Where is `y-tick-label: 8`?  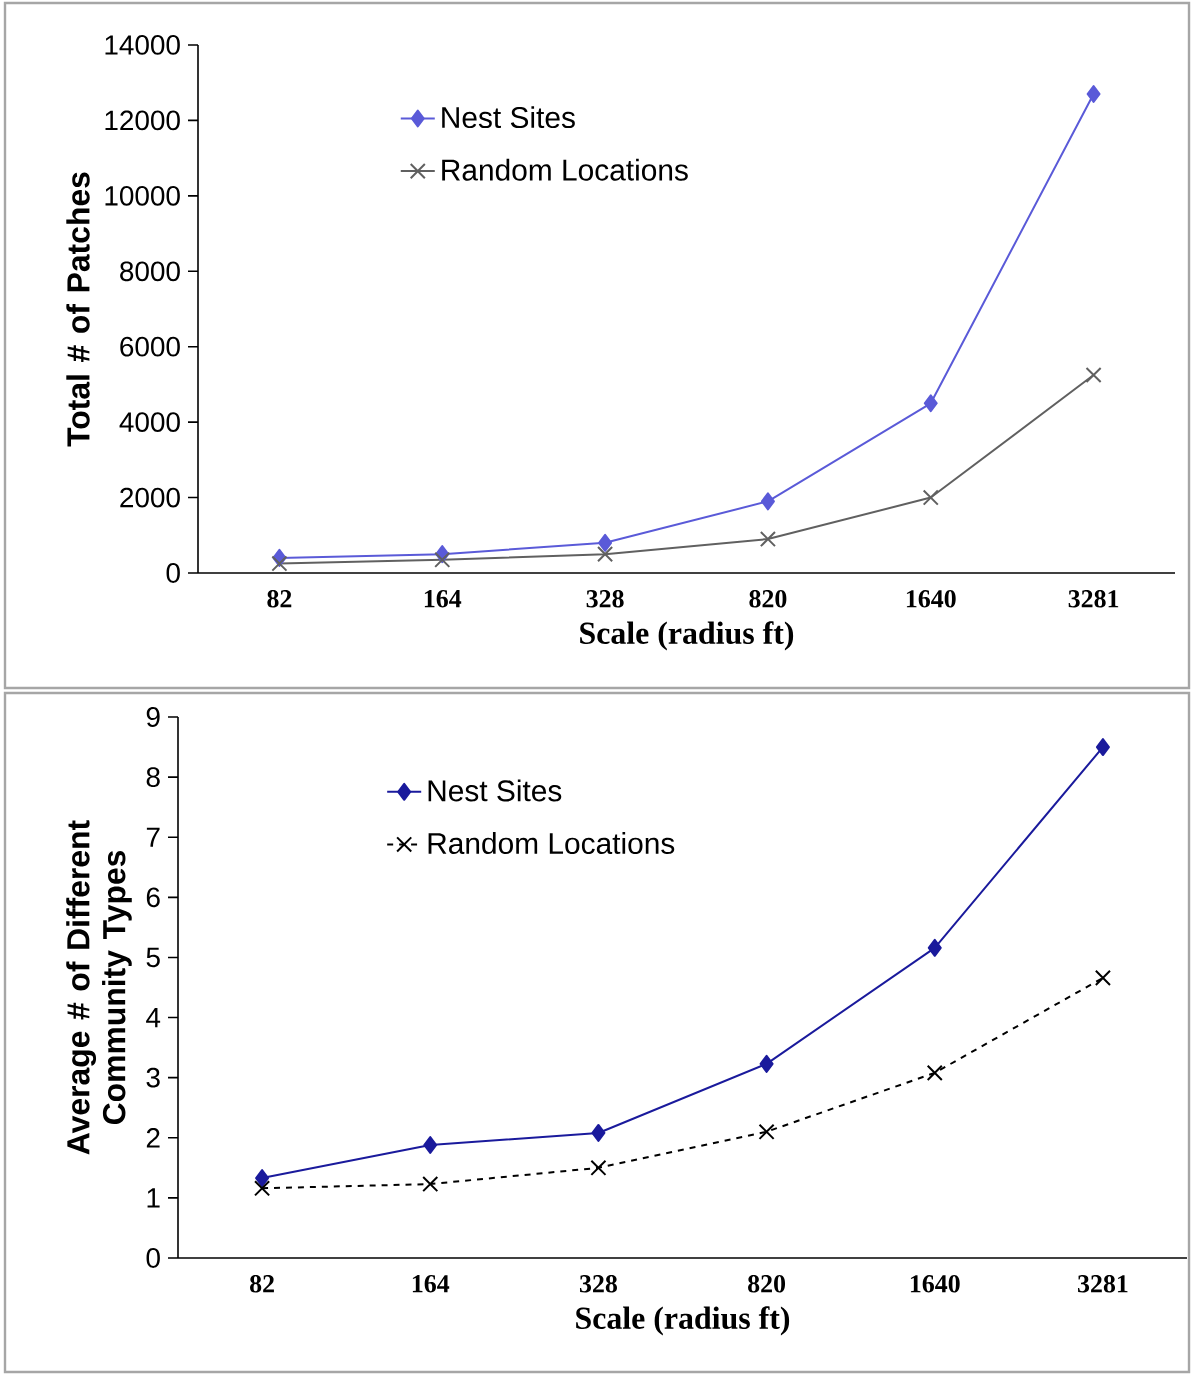
y-tick-label: 8 is located at coordinates (153, 777).